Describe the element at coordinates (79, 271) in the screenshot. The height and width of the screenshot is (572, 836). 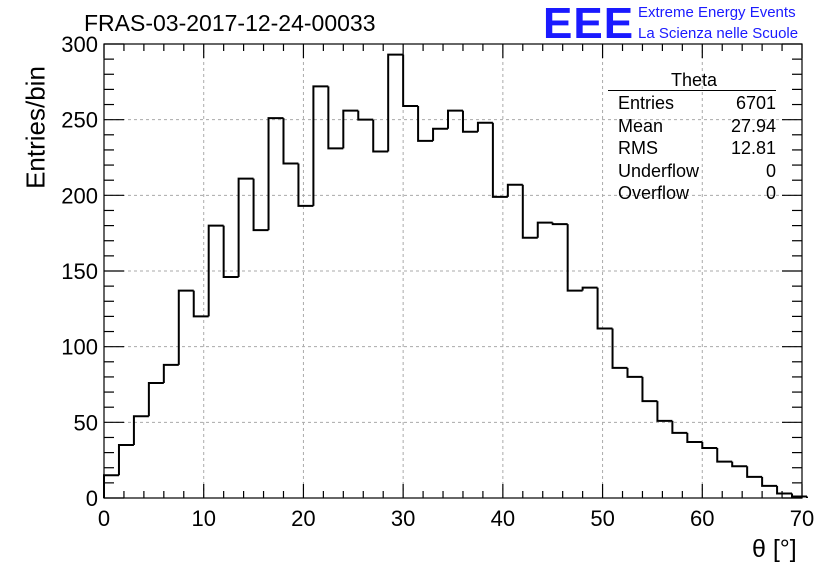
I see `y-tick-label: 150` at that location.